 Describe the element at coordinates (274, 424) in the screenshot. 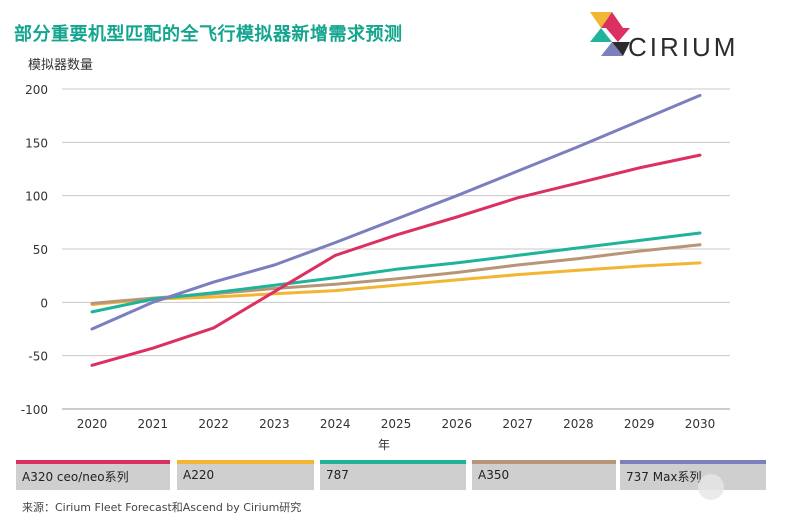

I see `x-tick-label: 2023` at that location.